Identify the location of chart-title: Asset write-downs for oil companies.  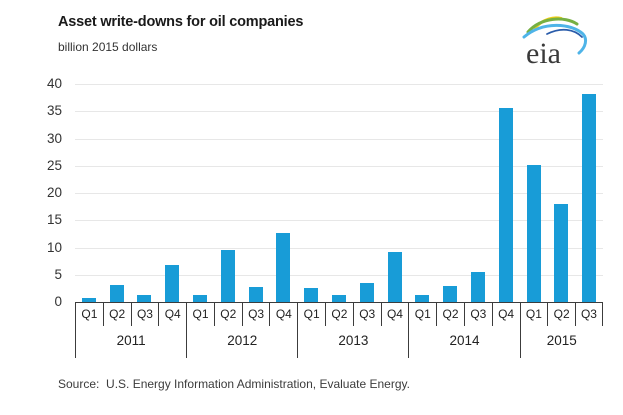
(181, 22).